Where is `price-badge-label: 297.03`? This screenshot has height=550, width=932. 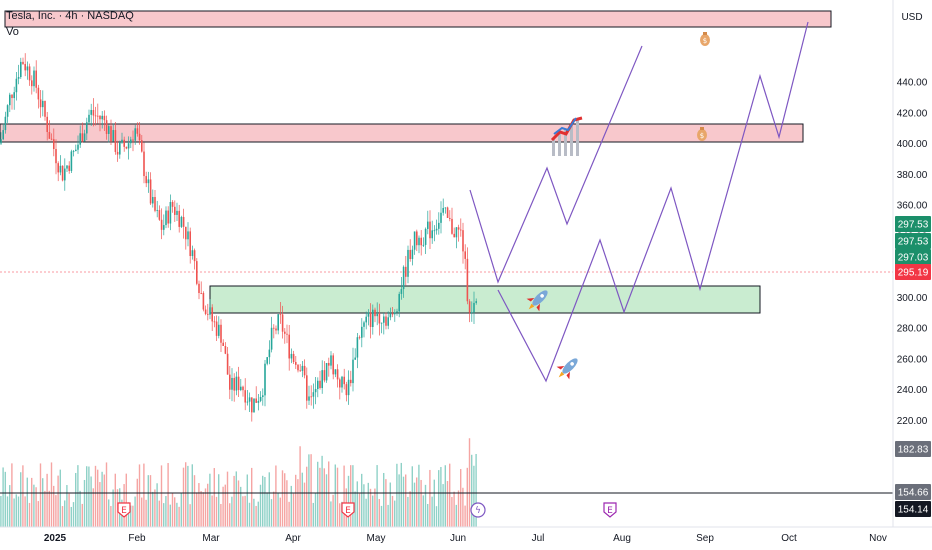
price-badge-label: 297.03 is located at coordinates (913, 258).